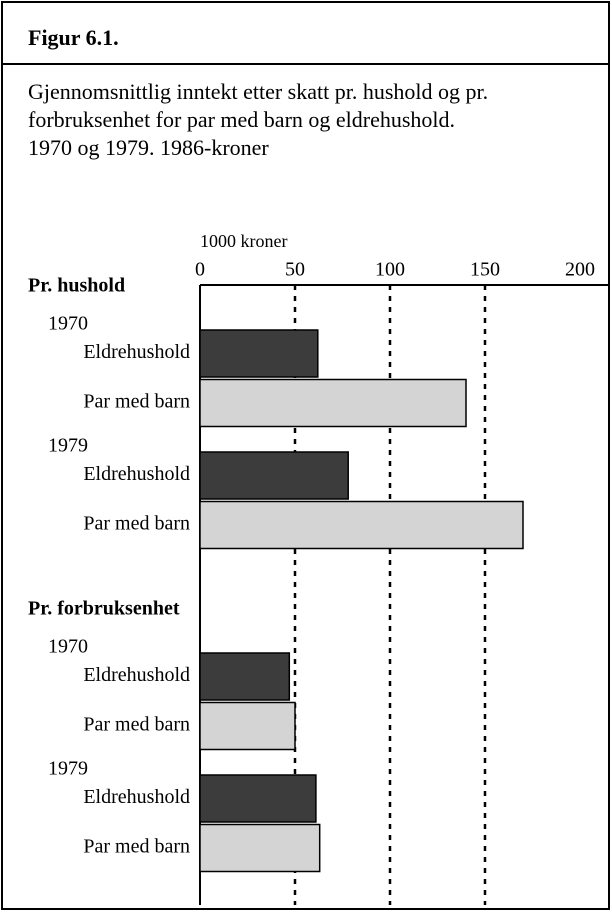  I want to click on x-tick-label: 150, so click(485, 270).